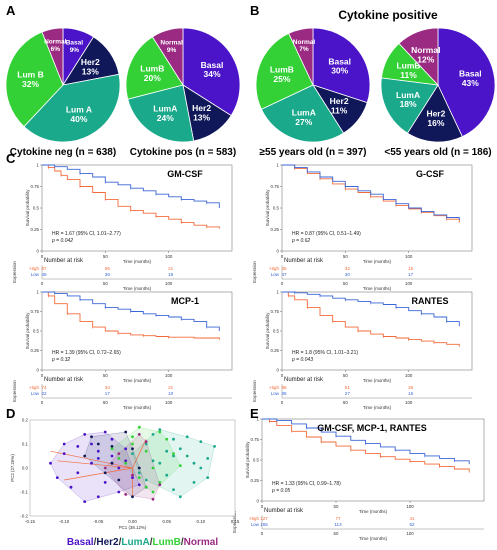 Image resolution: width=497 pixels, height=550 pixels. What do you see at coordinates (411, 268) in the screenshot?
I see `risk-count: 15` at bounding box center [411, 268].